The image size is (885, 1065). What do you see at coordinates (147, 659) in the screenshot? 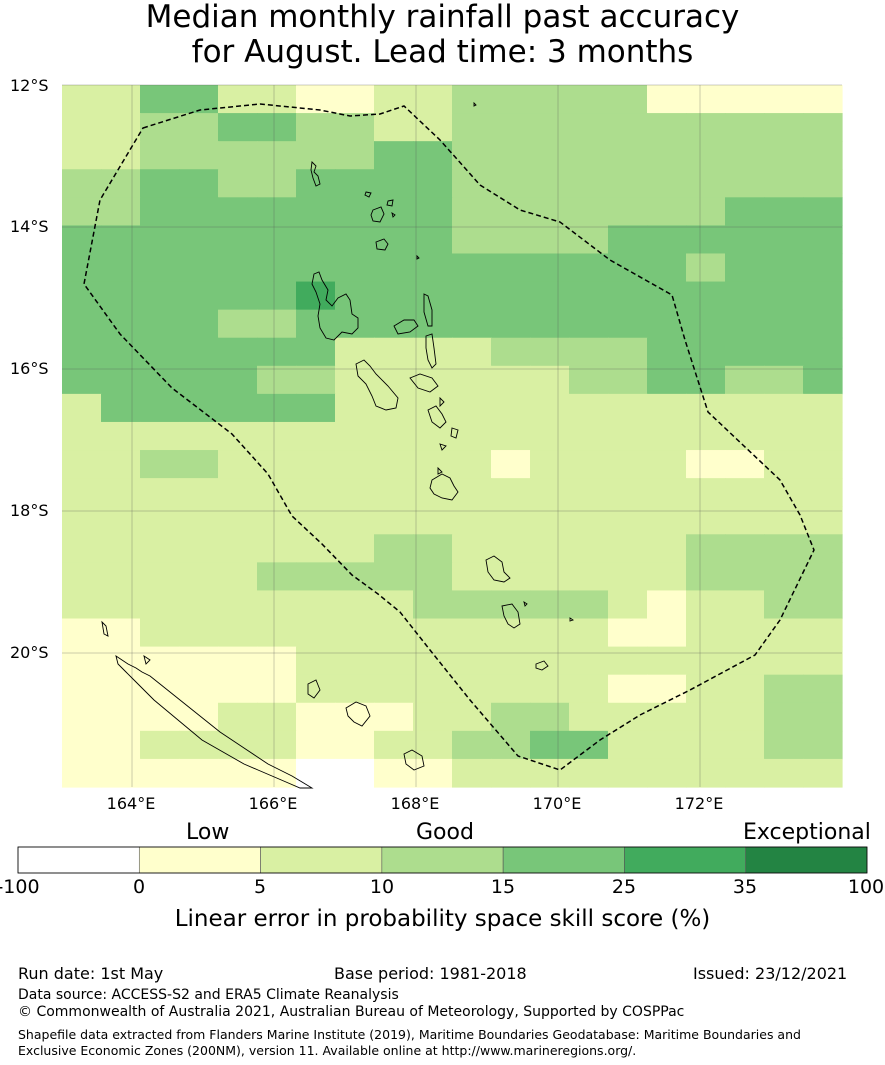
I see `island-ouvea` at bounding box center [147, 659].